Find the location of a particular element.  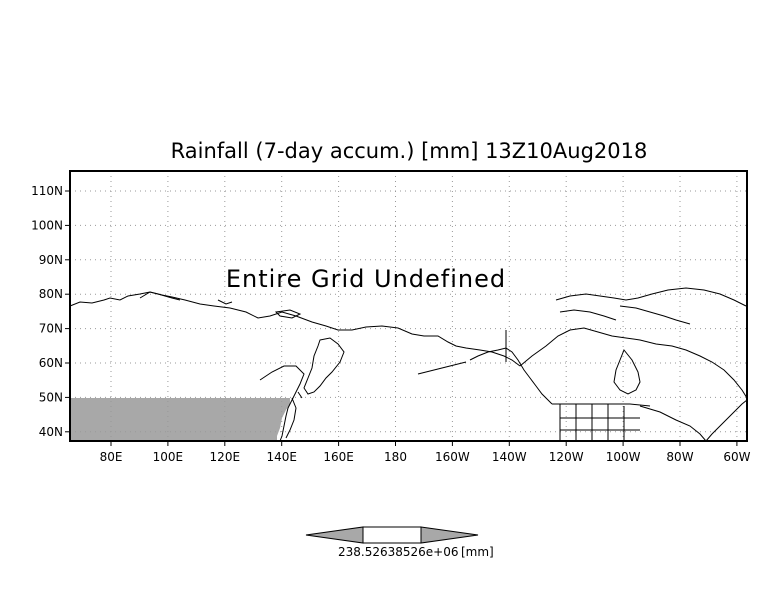

coastline-alaska is located at coordinates (511, 376).